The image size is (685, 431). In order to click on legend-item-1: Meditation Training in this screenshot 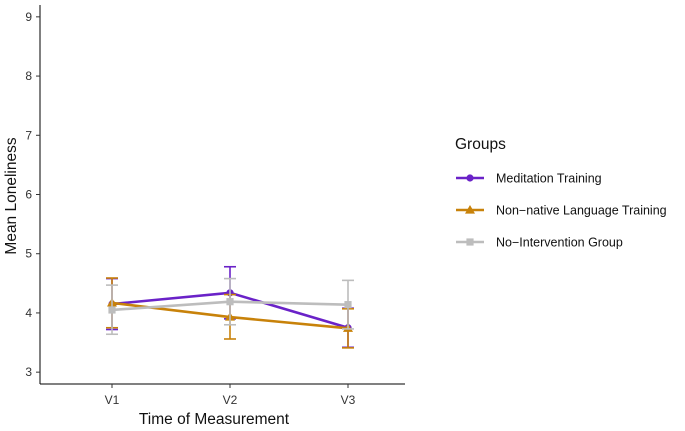, I will do `click(529, 179)`.